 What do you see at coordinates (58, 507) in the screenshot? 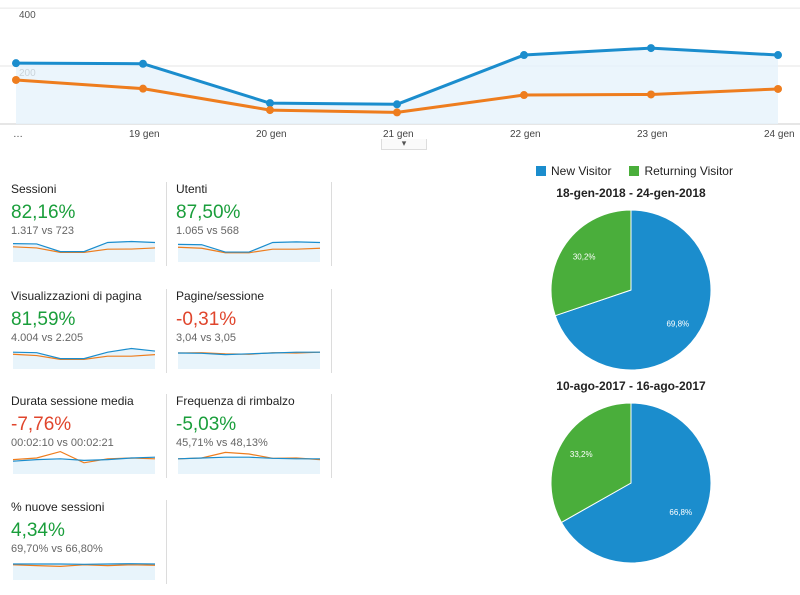
I see `metric-label: % nuove sessioni` at bounding box center [58, 507].